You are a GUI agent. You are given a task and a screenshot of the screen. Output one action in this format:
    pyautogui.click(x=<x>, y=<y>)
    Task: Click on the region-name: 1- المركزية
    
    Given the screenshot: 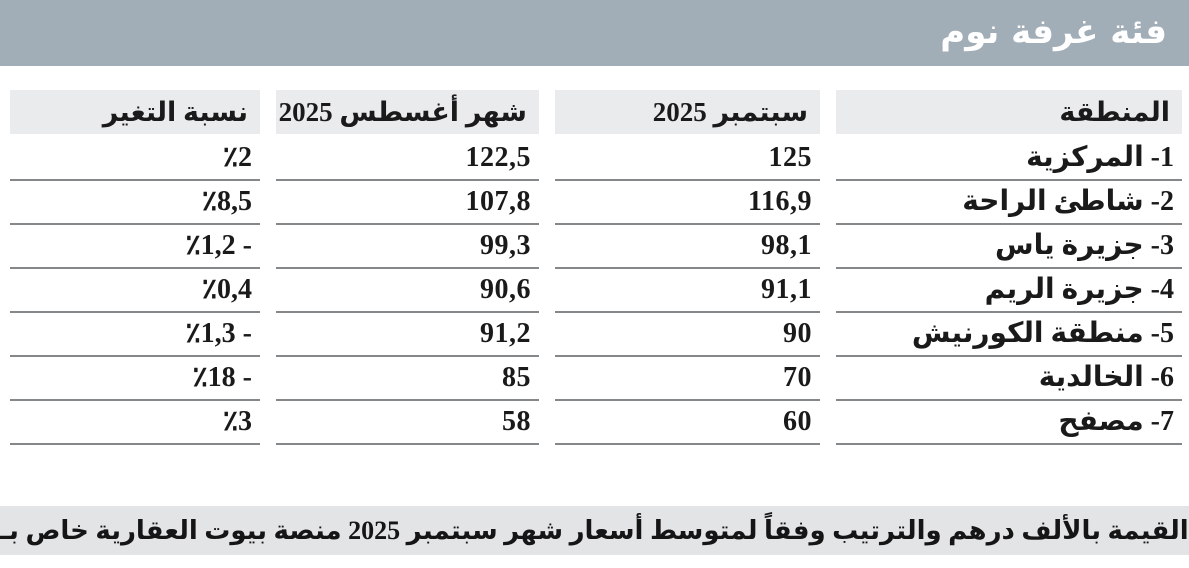 What is the action you would take?
    pyautogui.click(x=1009, y=159)
    